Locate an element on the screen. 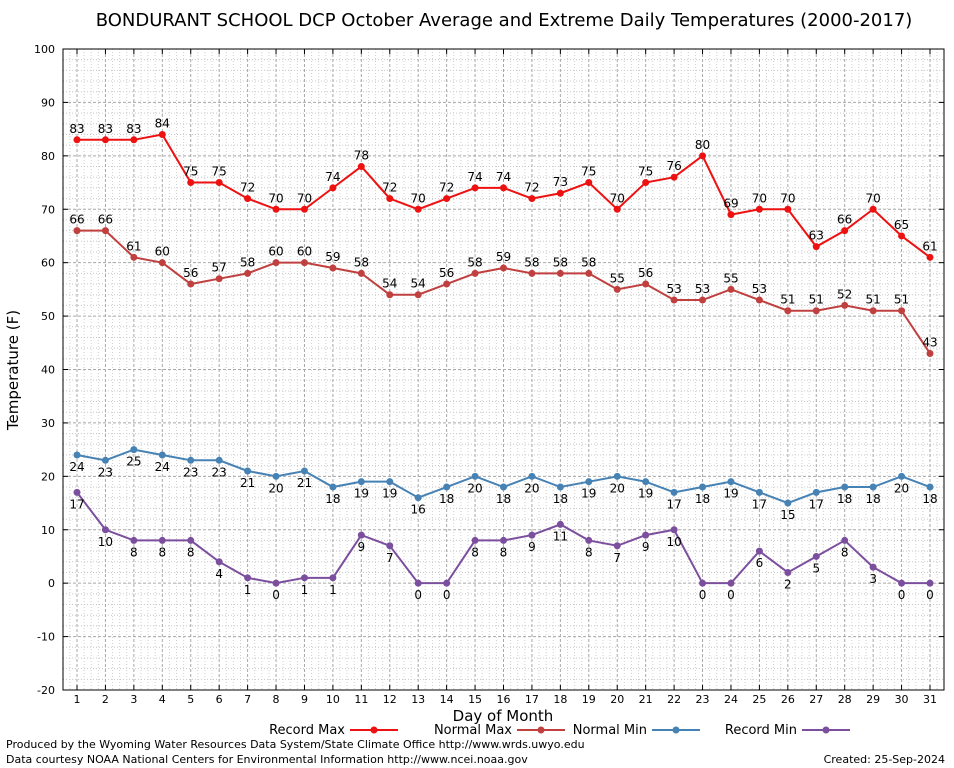 The image size is (954, 768). x-axis-label: Day of Month is located at coordinates (503, 716).